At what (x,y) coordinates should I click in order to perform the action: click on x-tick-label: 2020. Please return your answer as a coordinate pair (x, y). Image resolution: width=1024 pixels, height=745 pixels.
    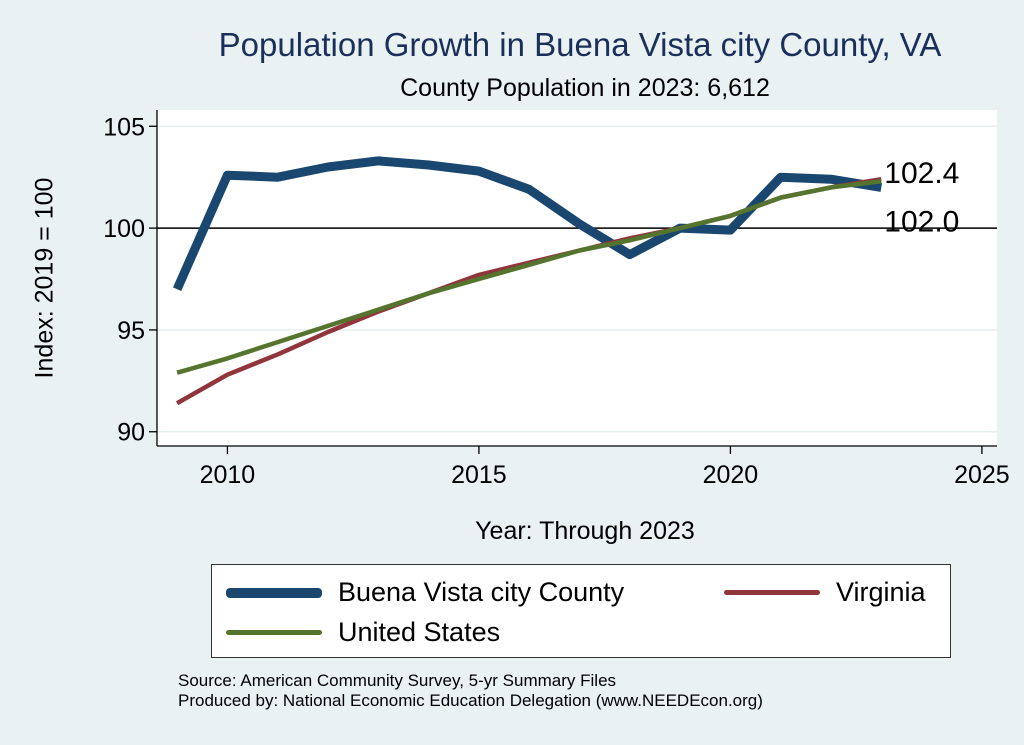
    Looking at the image, I should click on (731, 475).